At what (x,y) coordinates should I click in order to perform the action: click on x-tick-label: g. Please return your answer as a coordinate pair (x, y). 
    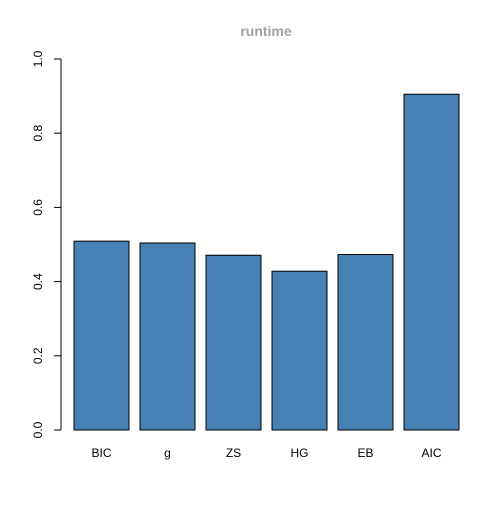
    Looking at the image, I should click on (167, 453).